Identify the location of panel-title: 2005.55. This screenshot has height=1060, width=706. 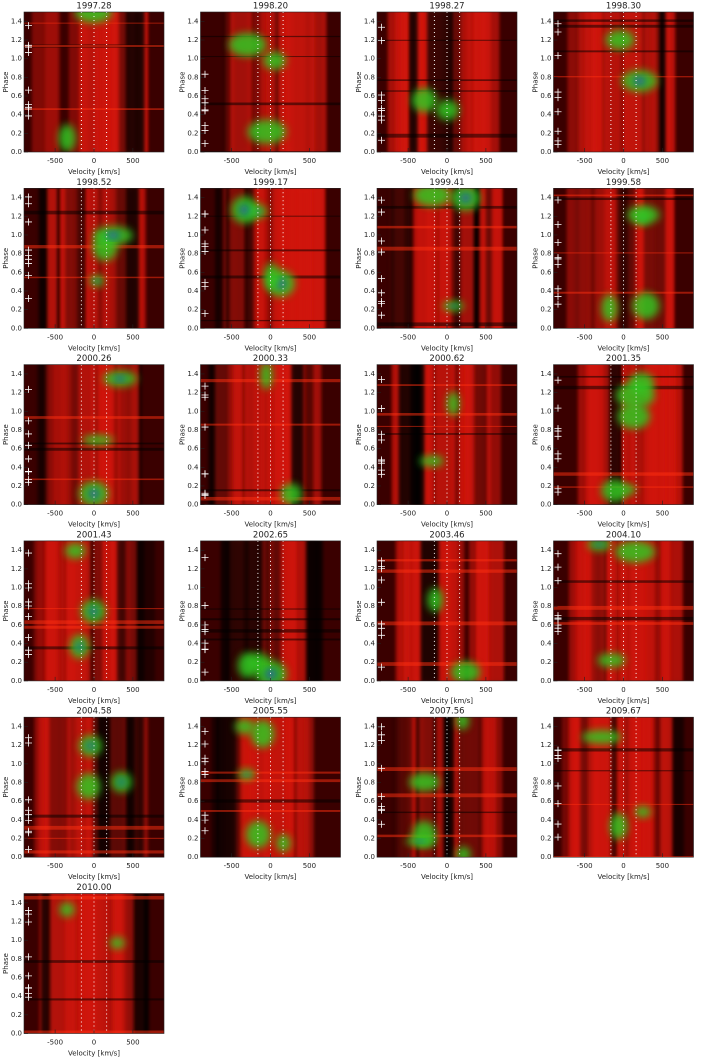
(270, 712).